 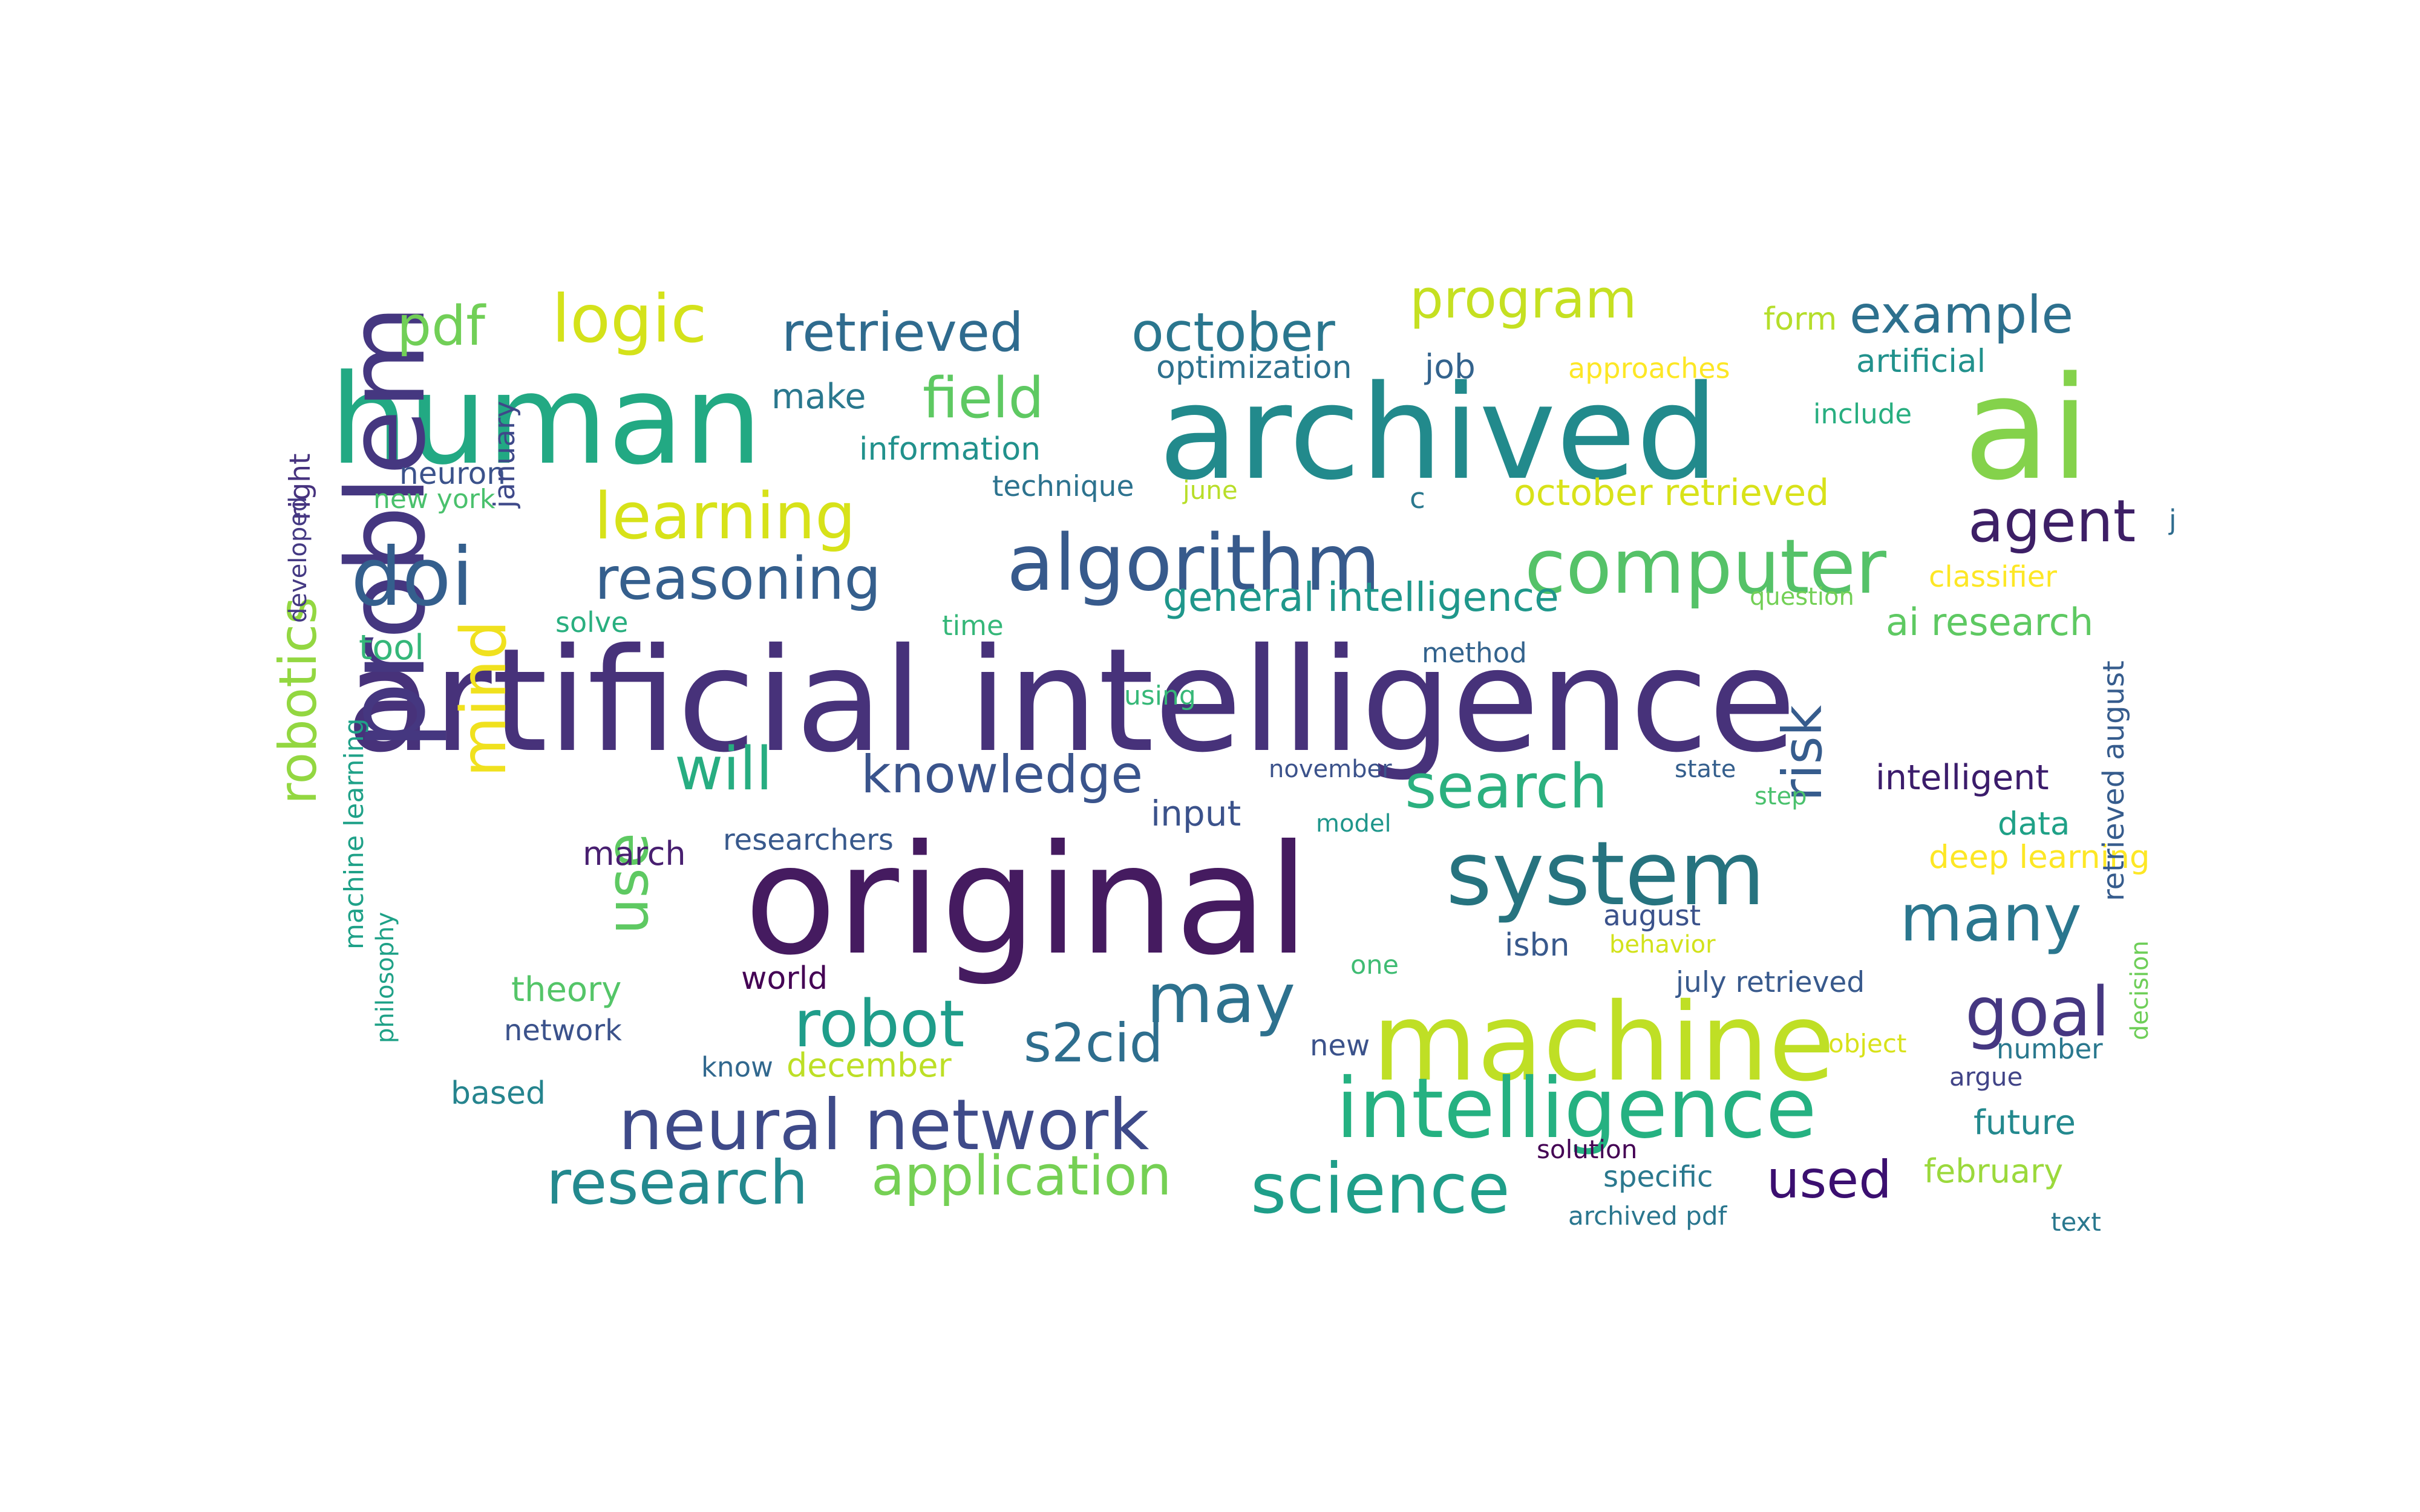 What do you see at coordinates (385, 977) in the screenshot?
I see `word-philosophy: philosophy` at bounding box center [385, 977].